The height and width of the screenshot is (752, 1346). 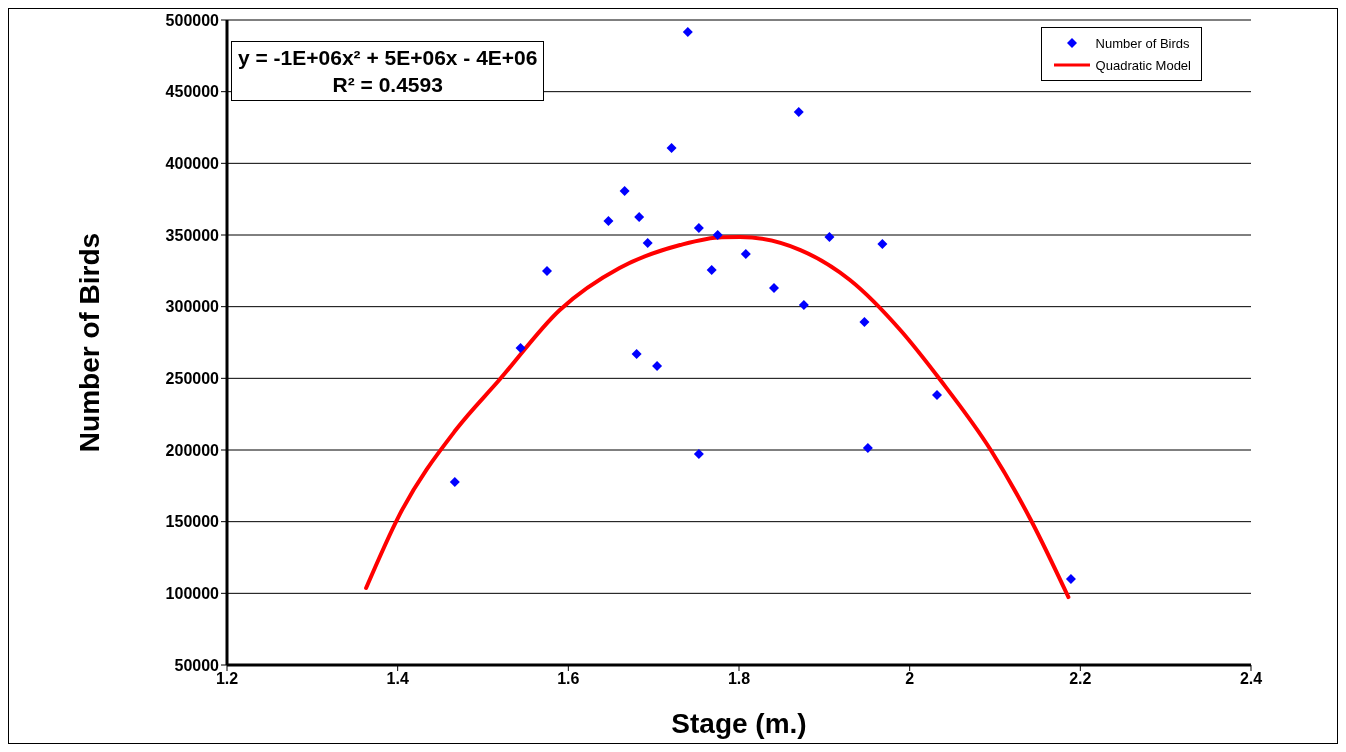 I want to click on x-tick-label: 1.8, so click(x=739, y=679).